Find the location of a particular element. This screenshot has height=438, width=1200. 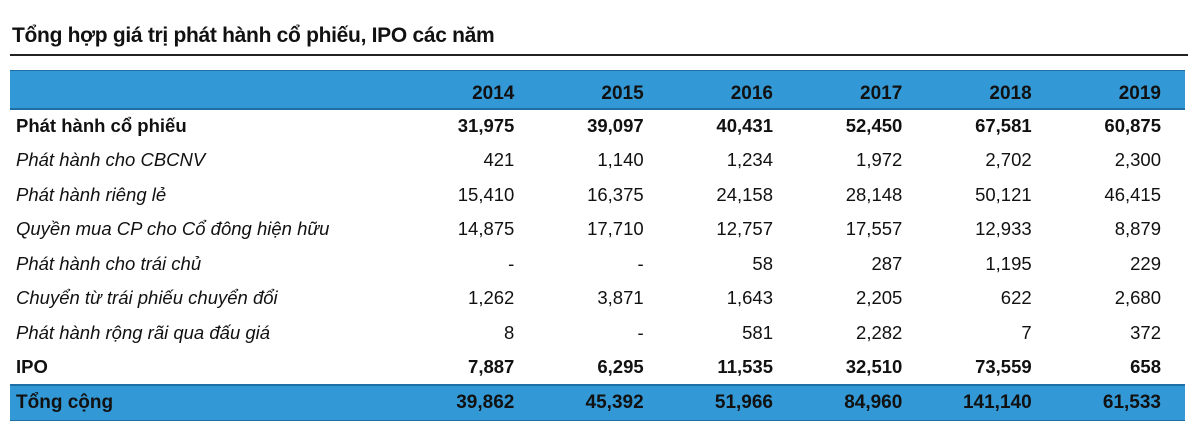

total-cell: 45,392 is located at coordinates (614, 402).